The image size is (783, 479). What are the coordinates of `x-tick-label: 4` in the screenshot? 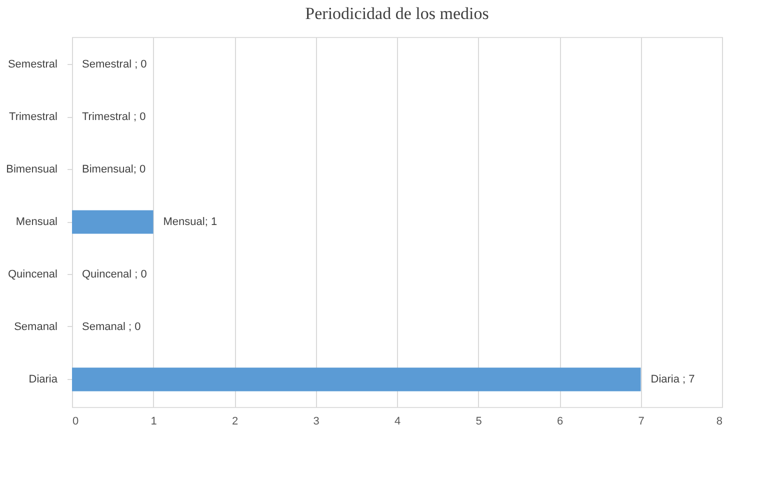 It's located at (397, 422).